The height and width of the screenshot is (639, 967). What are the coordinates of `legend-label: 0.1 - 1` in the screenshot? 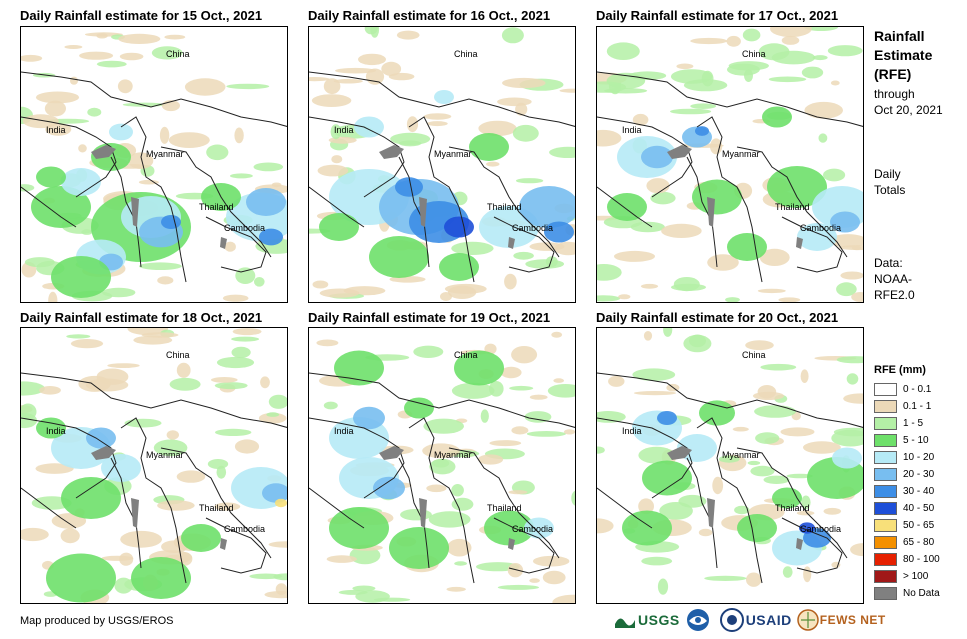 It's located at (917, 406).